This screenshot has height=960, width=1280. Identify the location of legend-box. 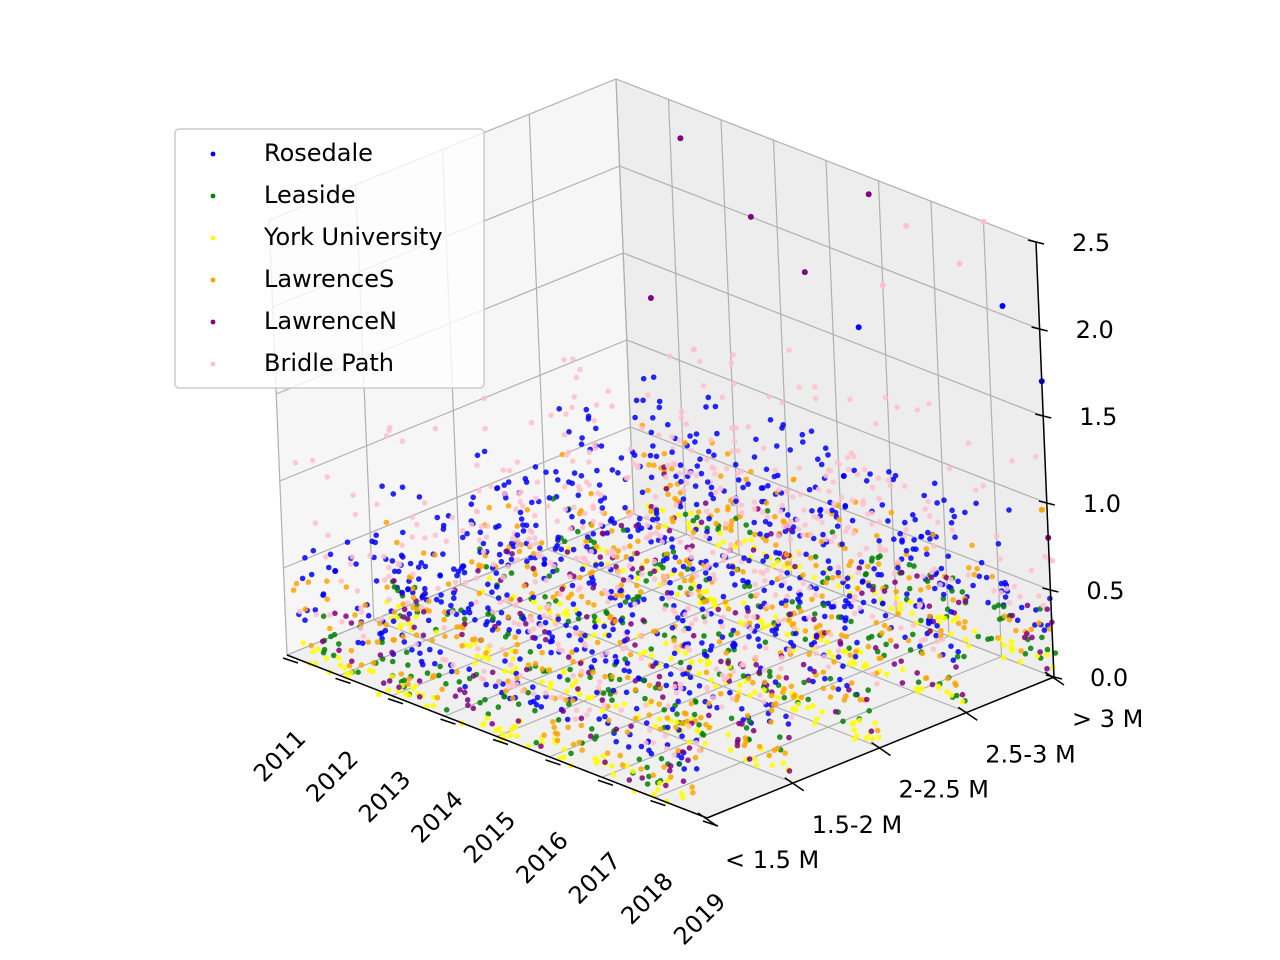
(329, 258).